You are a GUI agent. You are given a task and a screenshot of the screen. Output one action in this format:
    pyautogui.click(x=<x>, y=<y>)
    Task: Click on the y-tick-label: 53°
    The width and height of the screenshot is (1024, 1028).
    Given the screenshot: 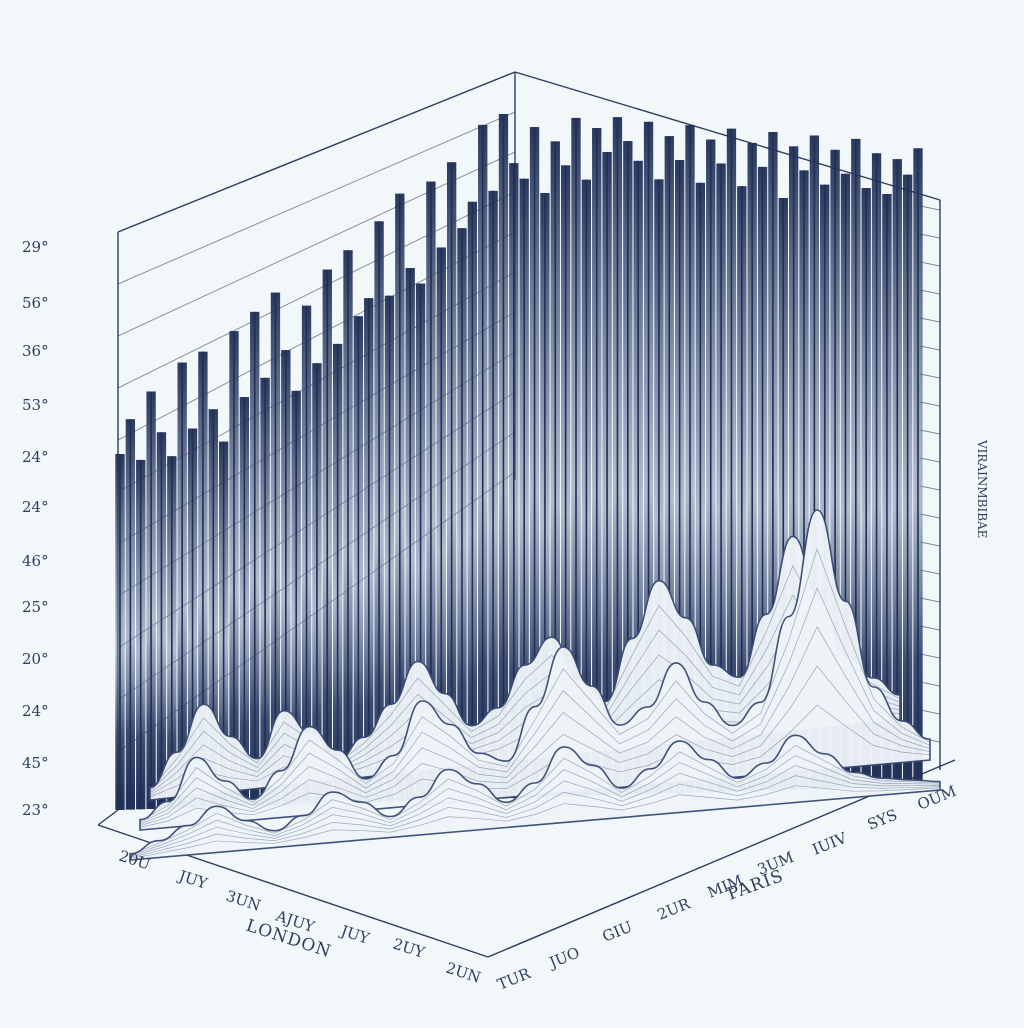 What is the action you would take?
    pyautogui.click(x=35, y=405)
    